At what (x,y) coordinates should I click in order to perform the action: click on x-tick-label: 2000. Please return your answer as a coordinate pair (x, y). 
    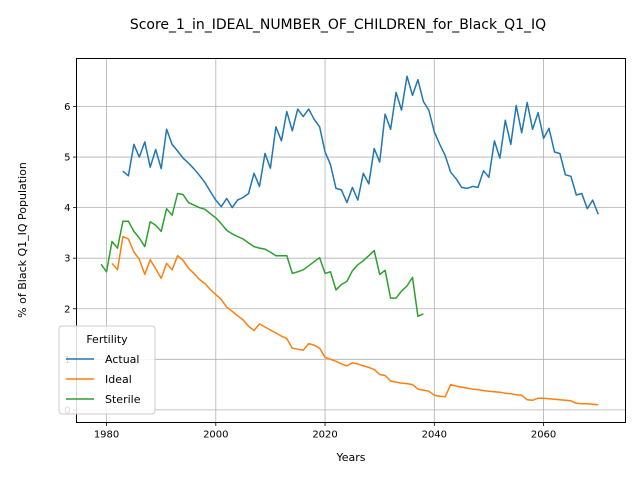
    Looking at the image, I should click on (215, 435).